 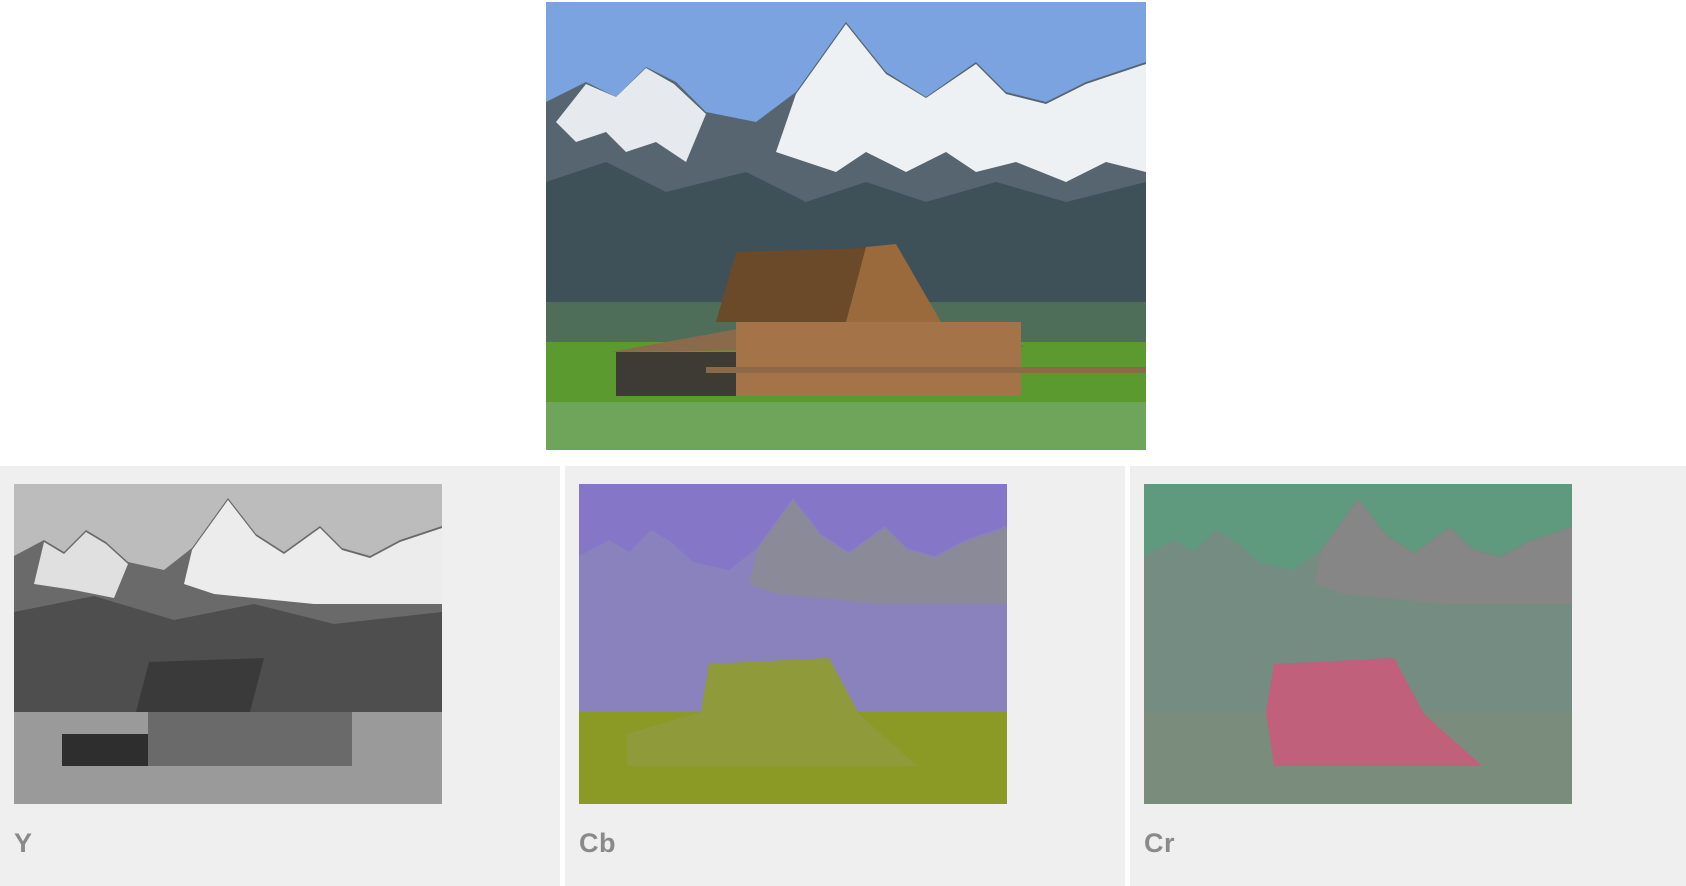 I want to click on channel-label-cr: Cr, so click(x=1160, y=843).